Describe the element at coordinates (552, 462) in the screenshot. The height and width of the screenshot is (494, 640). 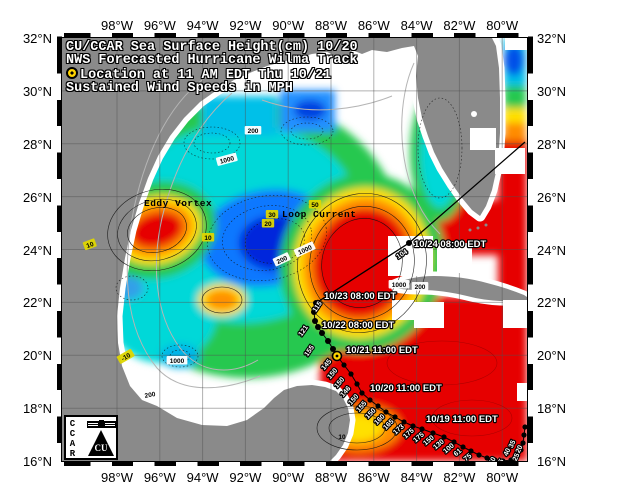
I see `lat-tick-right: 16°N` at that location.